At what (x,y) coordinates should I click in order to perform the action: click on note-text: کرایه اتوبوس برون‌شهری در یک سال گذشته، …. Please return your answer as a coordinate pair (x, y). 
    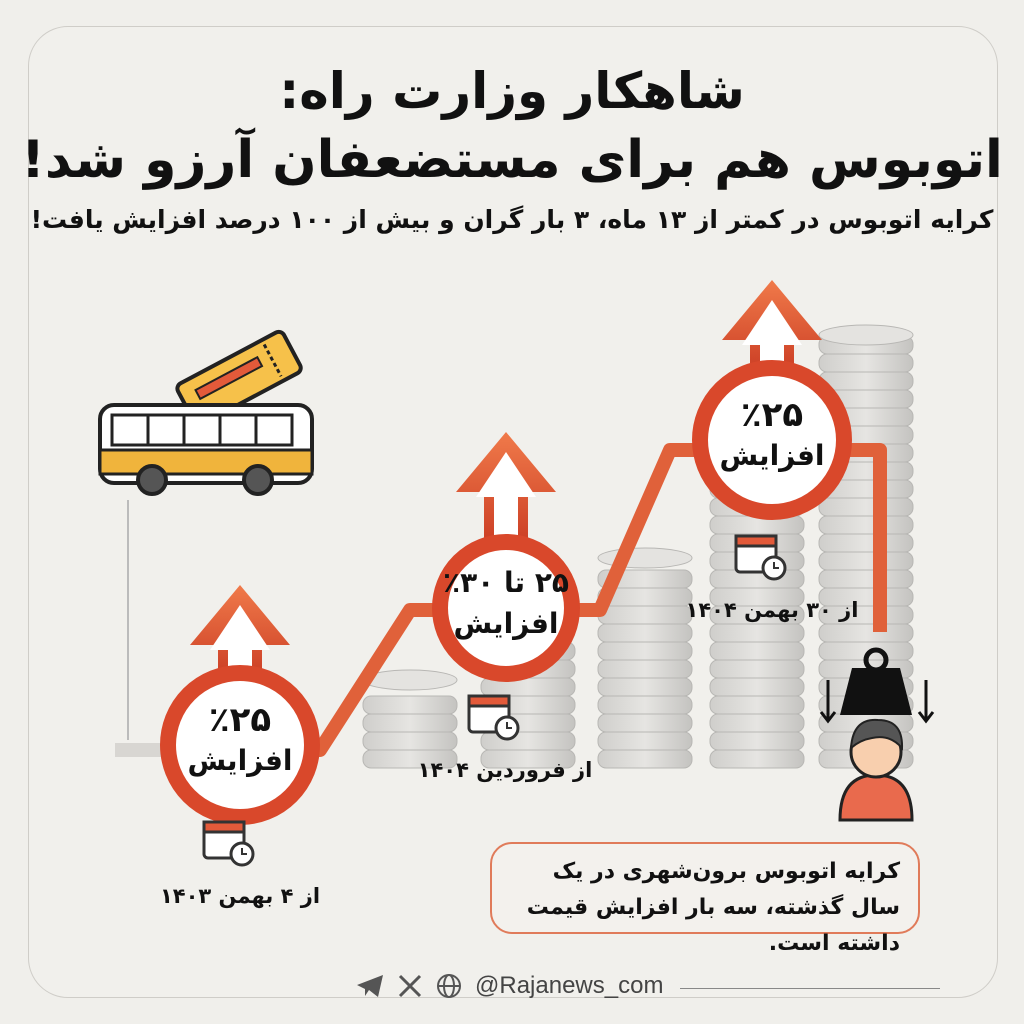
    Looking at the image, I should click on (713, 907).